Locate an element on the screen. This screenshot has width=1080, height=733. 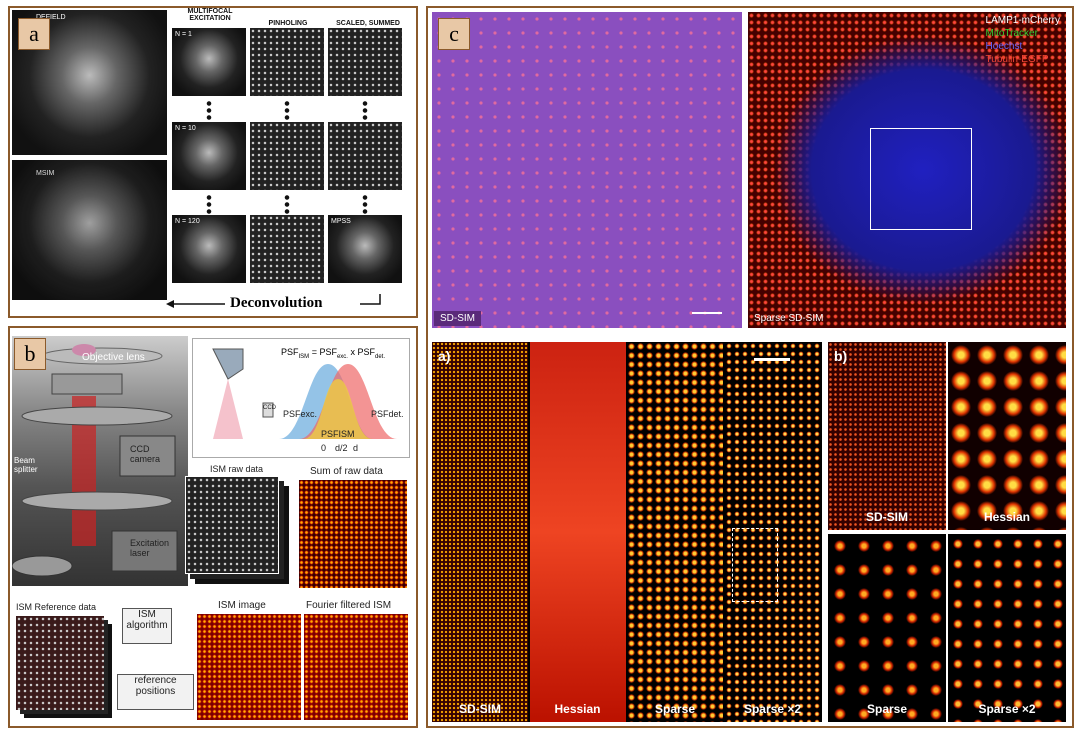
sd-sim-image: SD-SIM is located at coordinates (587, 170).